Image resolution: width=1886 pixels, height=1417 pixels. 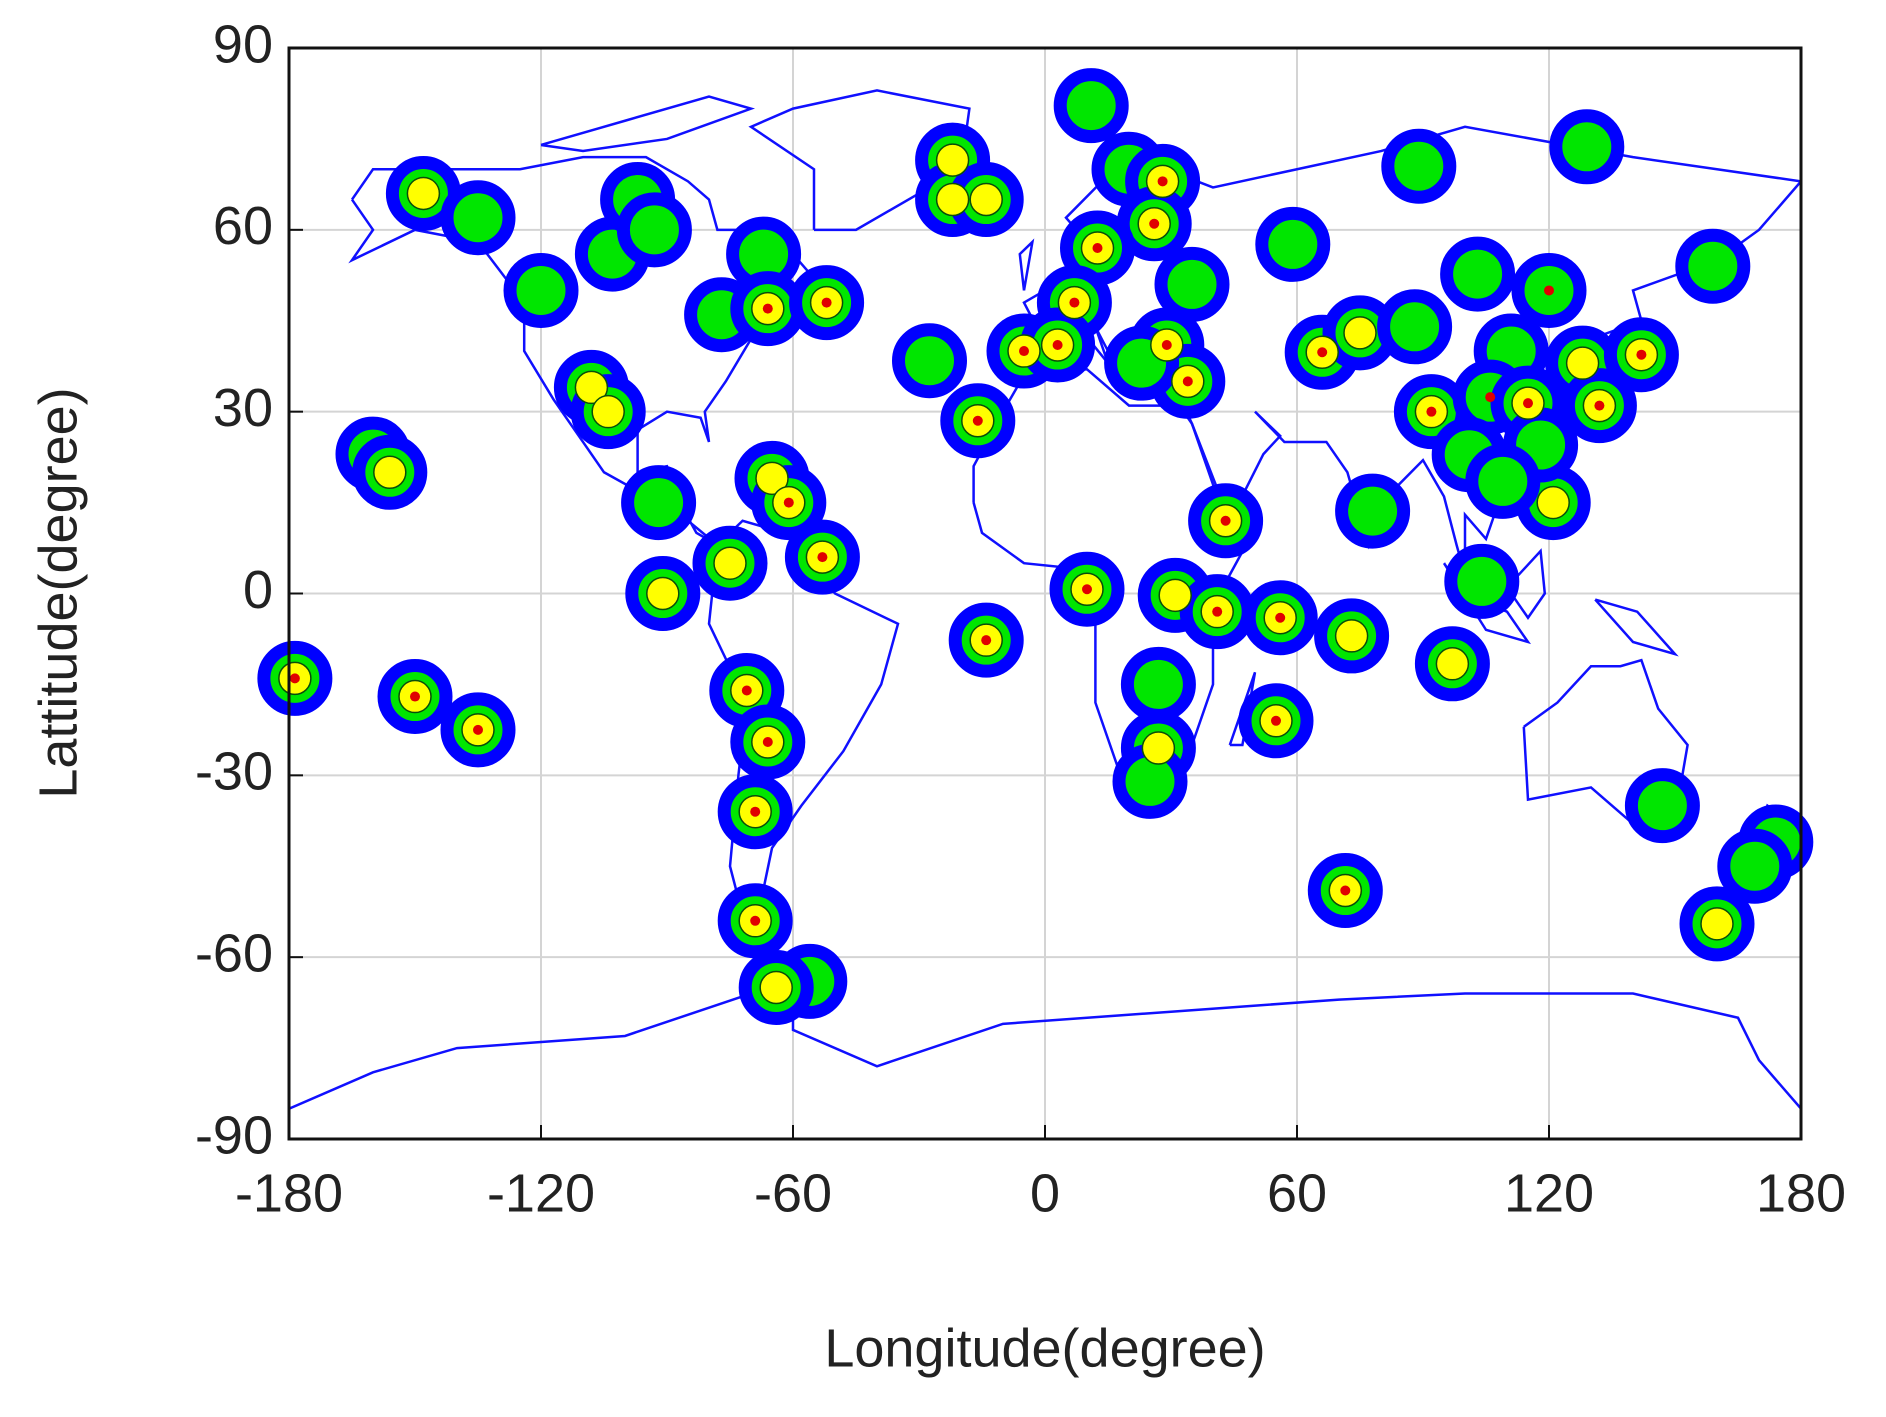 I want to click on y-axis-label: Lattitude(degree), so click(x=58, y=592).